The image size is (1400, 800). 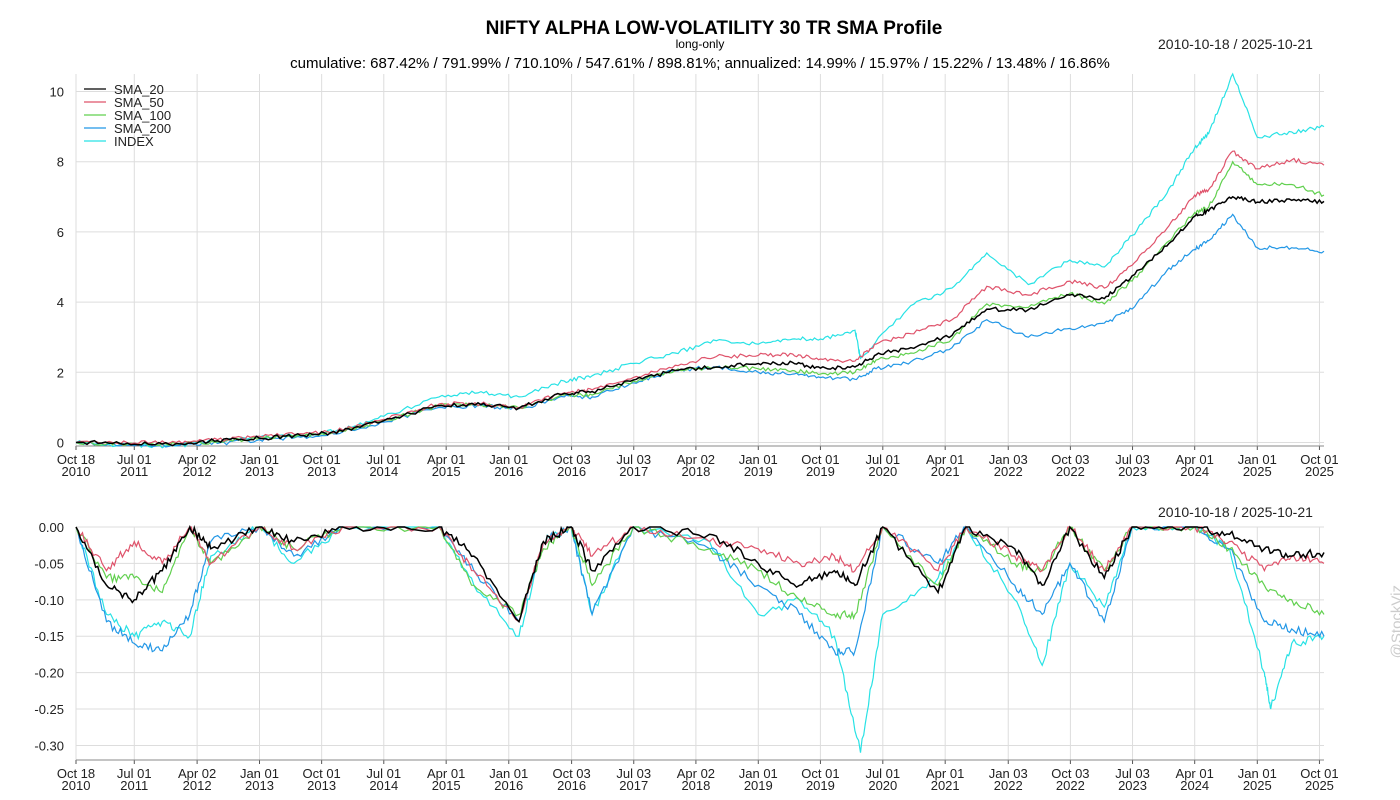 What do you see at coordinates (51, 527) in the screenshot?
I see `y-tick-label: 0.00` at bounding box center [51, 527].